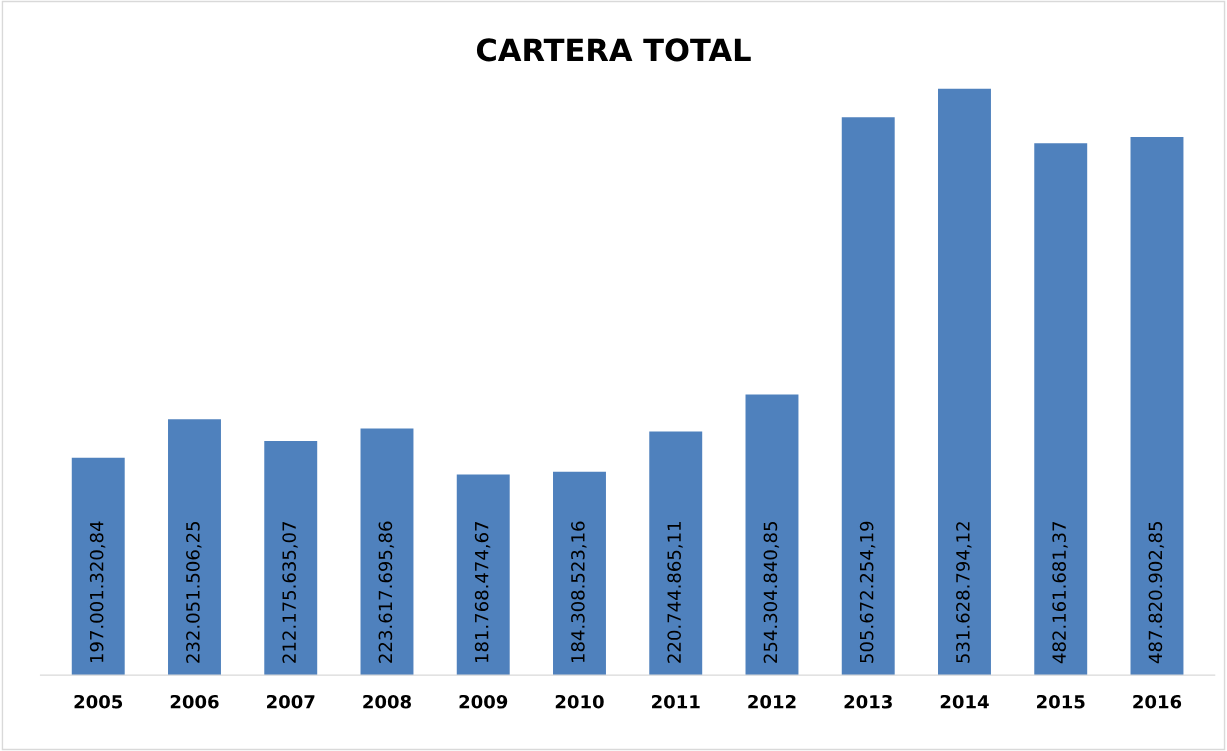 This screenshot has height=751, width=1227. I want to click on x-tick-label: 2015, so click(1061, 701).